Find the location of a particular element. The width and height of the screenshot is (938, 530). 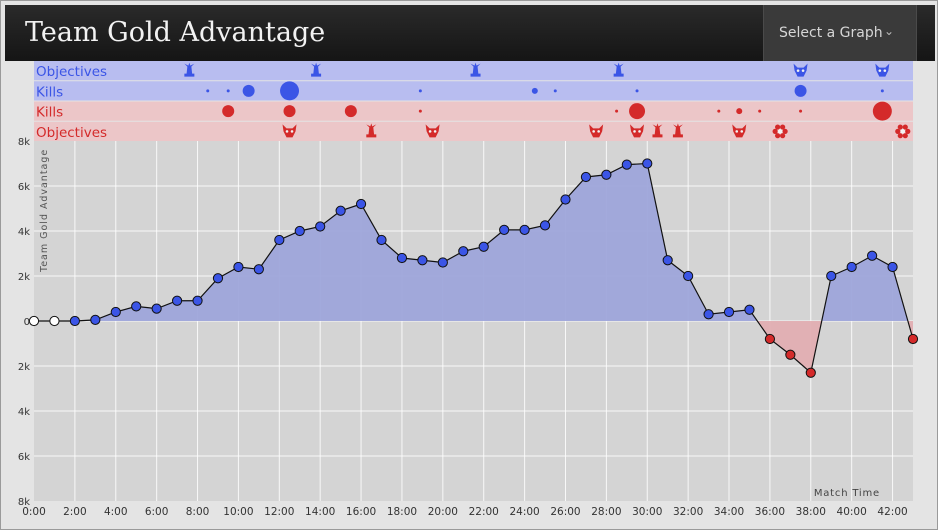

x-tick-label: 20:00 is located at coordinates (443, 512).